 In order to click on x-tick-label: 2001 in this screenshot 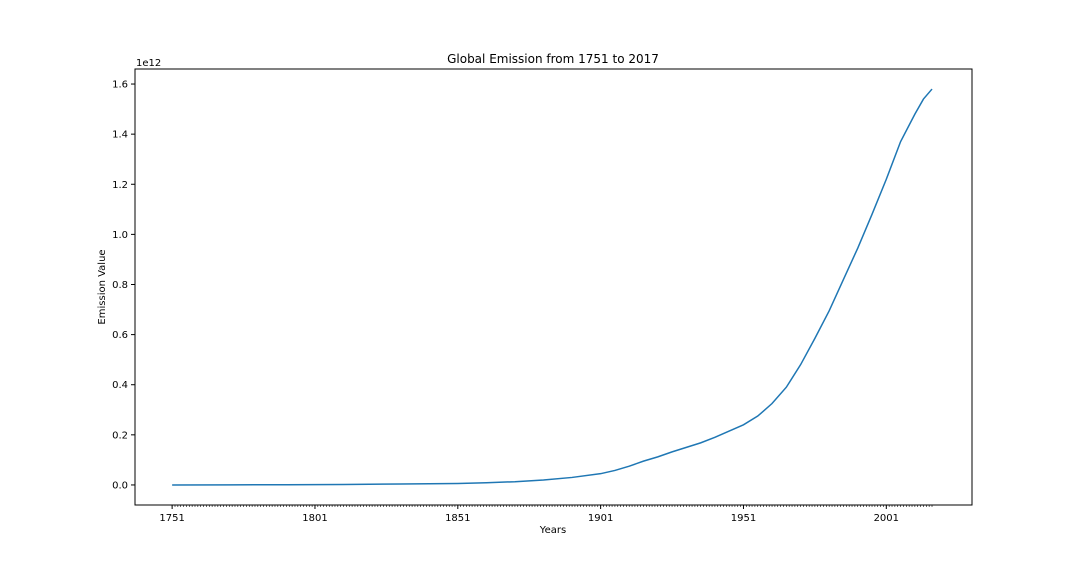, I will do `click(886, 518)`.